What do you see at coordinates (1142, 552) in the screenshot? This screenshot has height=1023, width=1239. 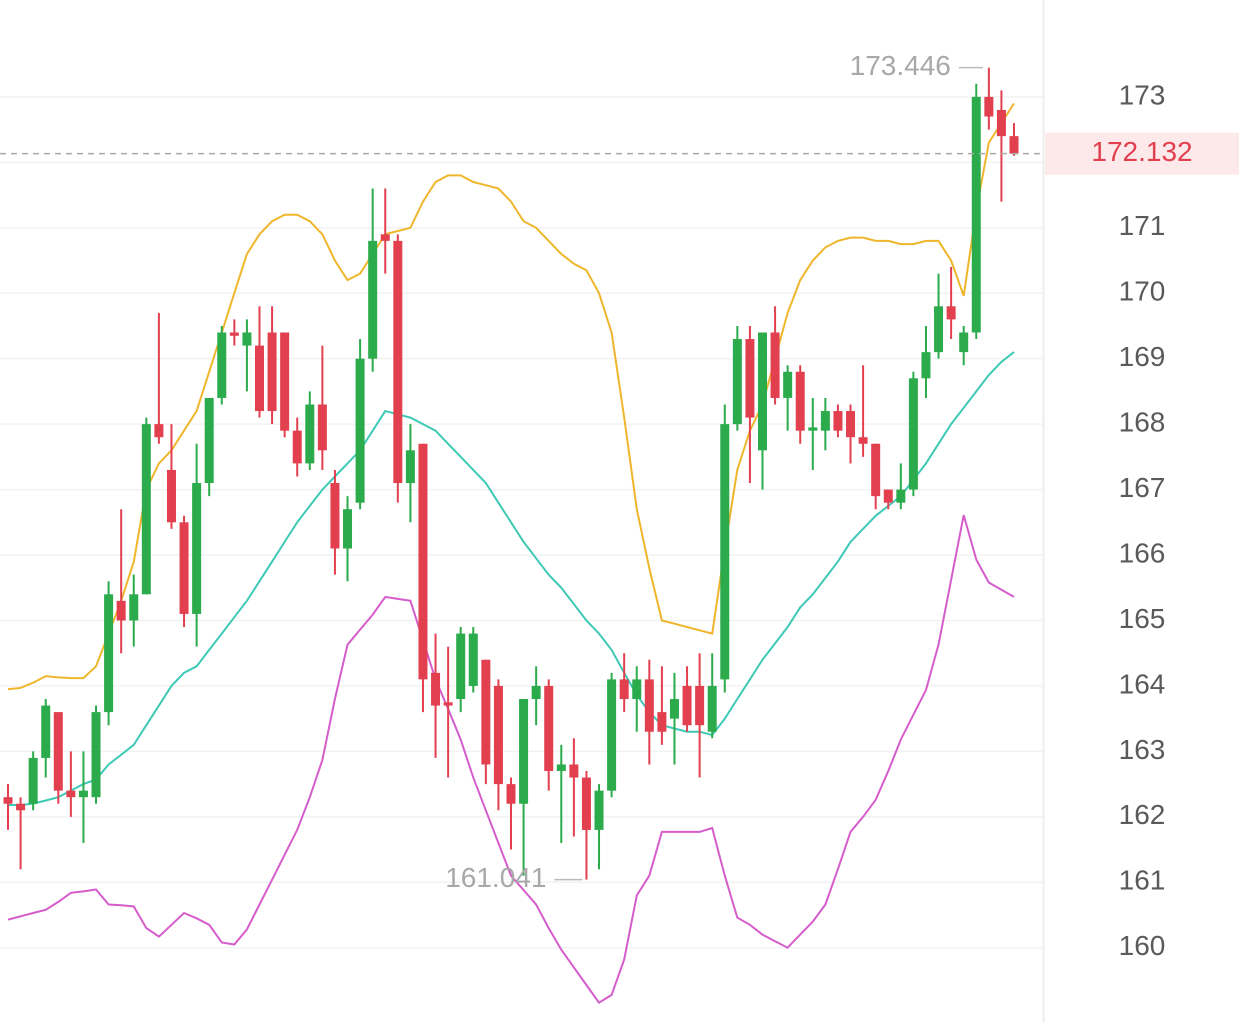 I see `y-tick-label: 166` at bounding box center [1142, 552].